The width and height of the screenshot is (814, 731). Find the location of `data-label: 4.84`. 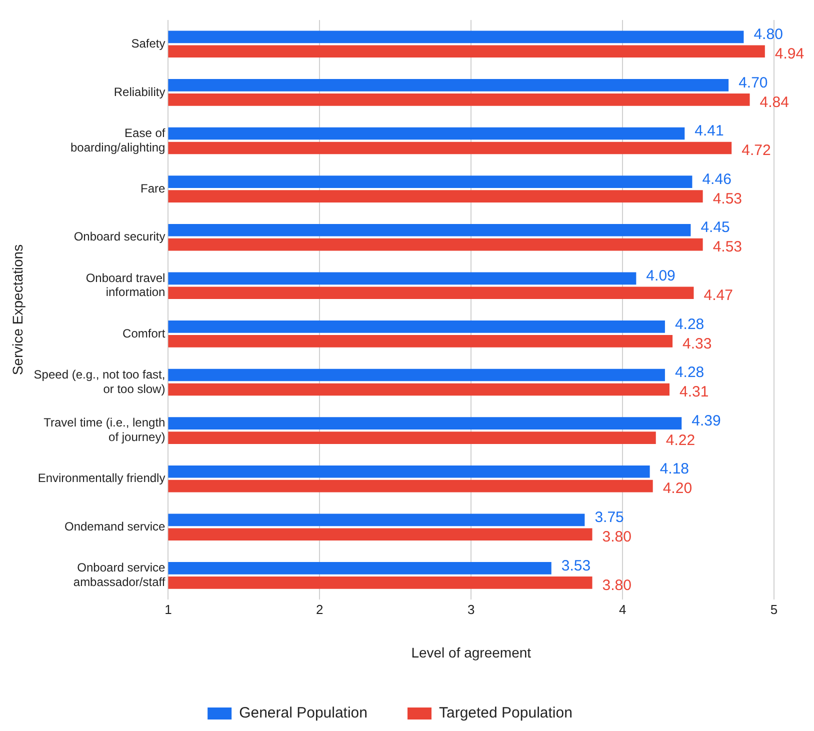

data-label: 4.84 is located at coordinates (774, 102).